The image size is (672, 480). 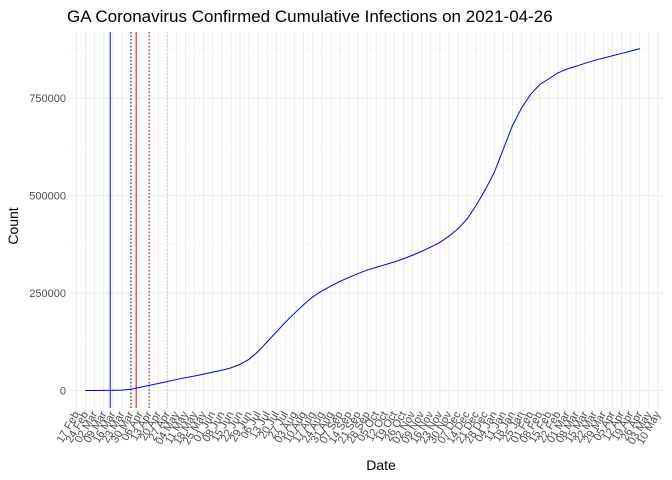 What do you see at coordinates (13, 225) in the screenshot?
I see `y-axis-title: Count` at bounding box center [13, 225].